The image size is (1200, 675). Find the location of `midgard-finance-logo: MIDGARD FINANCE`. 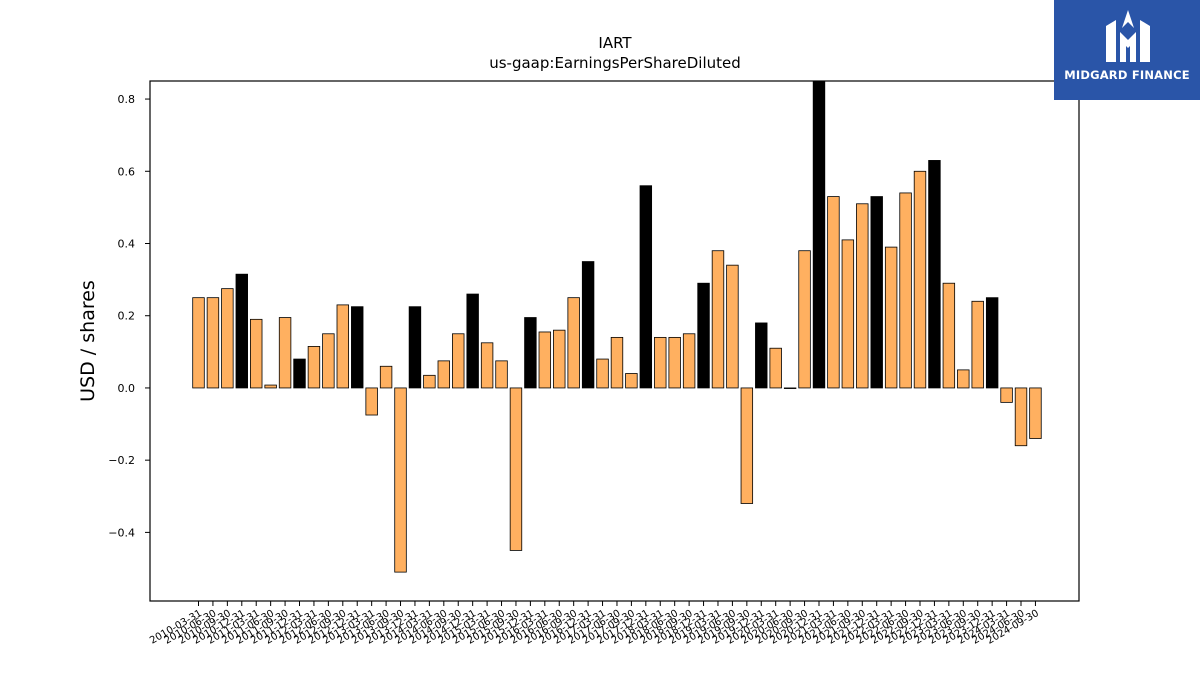

midgard-finance-logo: MIDGARD FINANCE is located at coordinates (1127, 50).